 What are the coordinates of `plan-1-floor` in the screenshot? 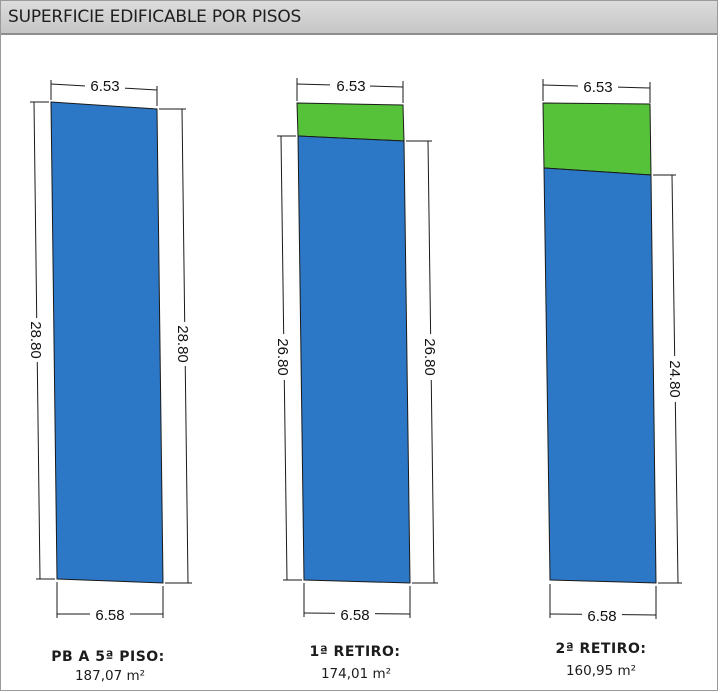 It's located at (107, 342).